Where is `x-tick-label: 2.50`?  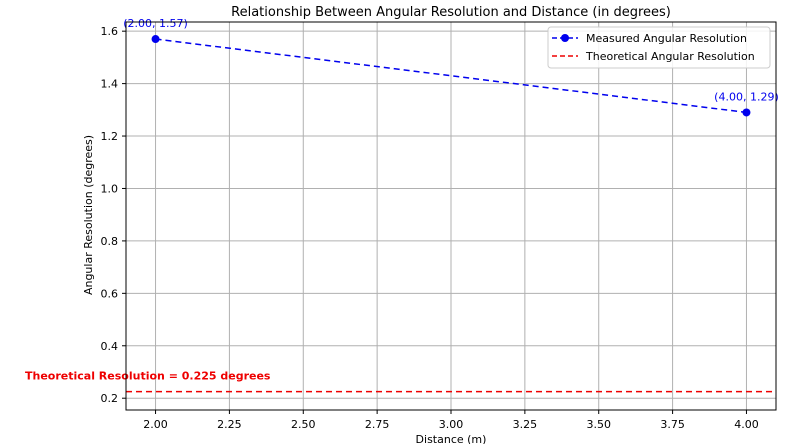 x-tick-label: 2.50 is located at coordinates (303, 424).